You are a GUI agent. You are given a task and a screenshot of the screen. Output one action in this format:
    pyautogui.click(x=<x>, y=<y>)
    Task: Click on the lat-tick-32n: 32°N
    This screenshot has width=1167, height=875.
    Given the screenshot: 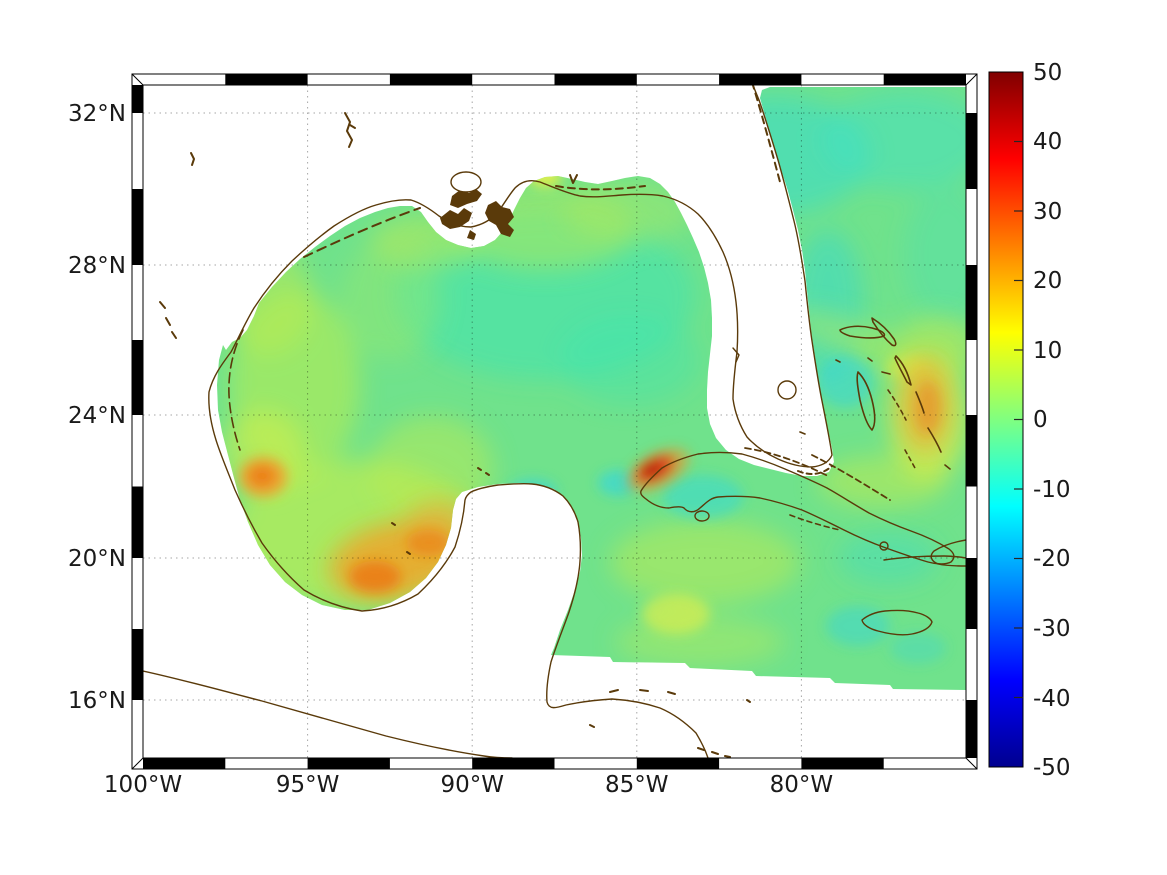 What is the action you would take?
    pyautogui.click(x=97, y=114)
    